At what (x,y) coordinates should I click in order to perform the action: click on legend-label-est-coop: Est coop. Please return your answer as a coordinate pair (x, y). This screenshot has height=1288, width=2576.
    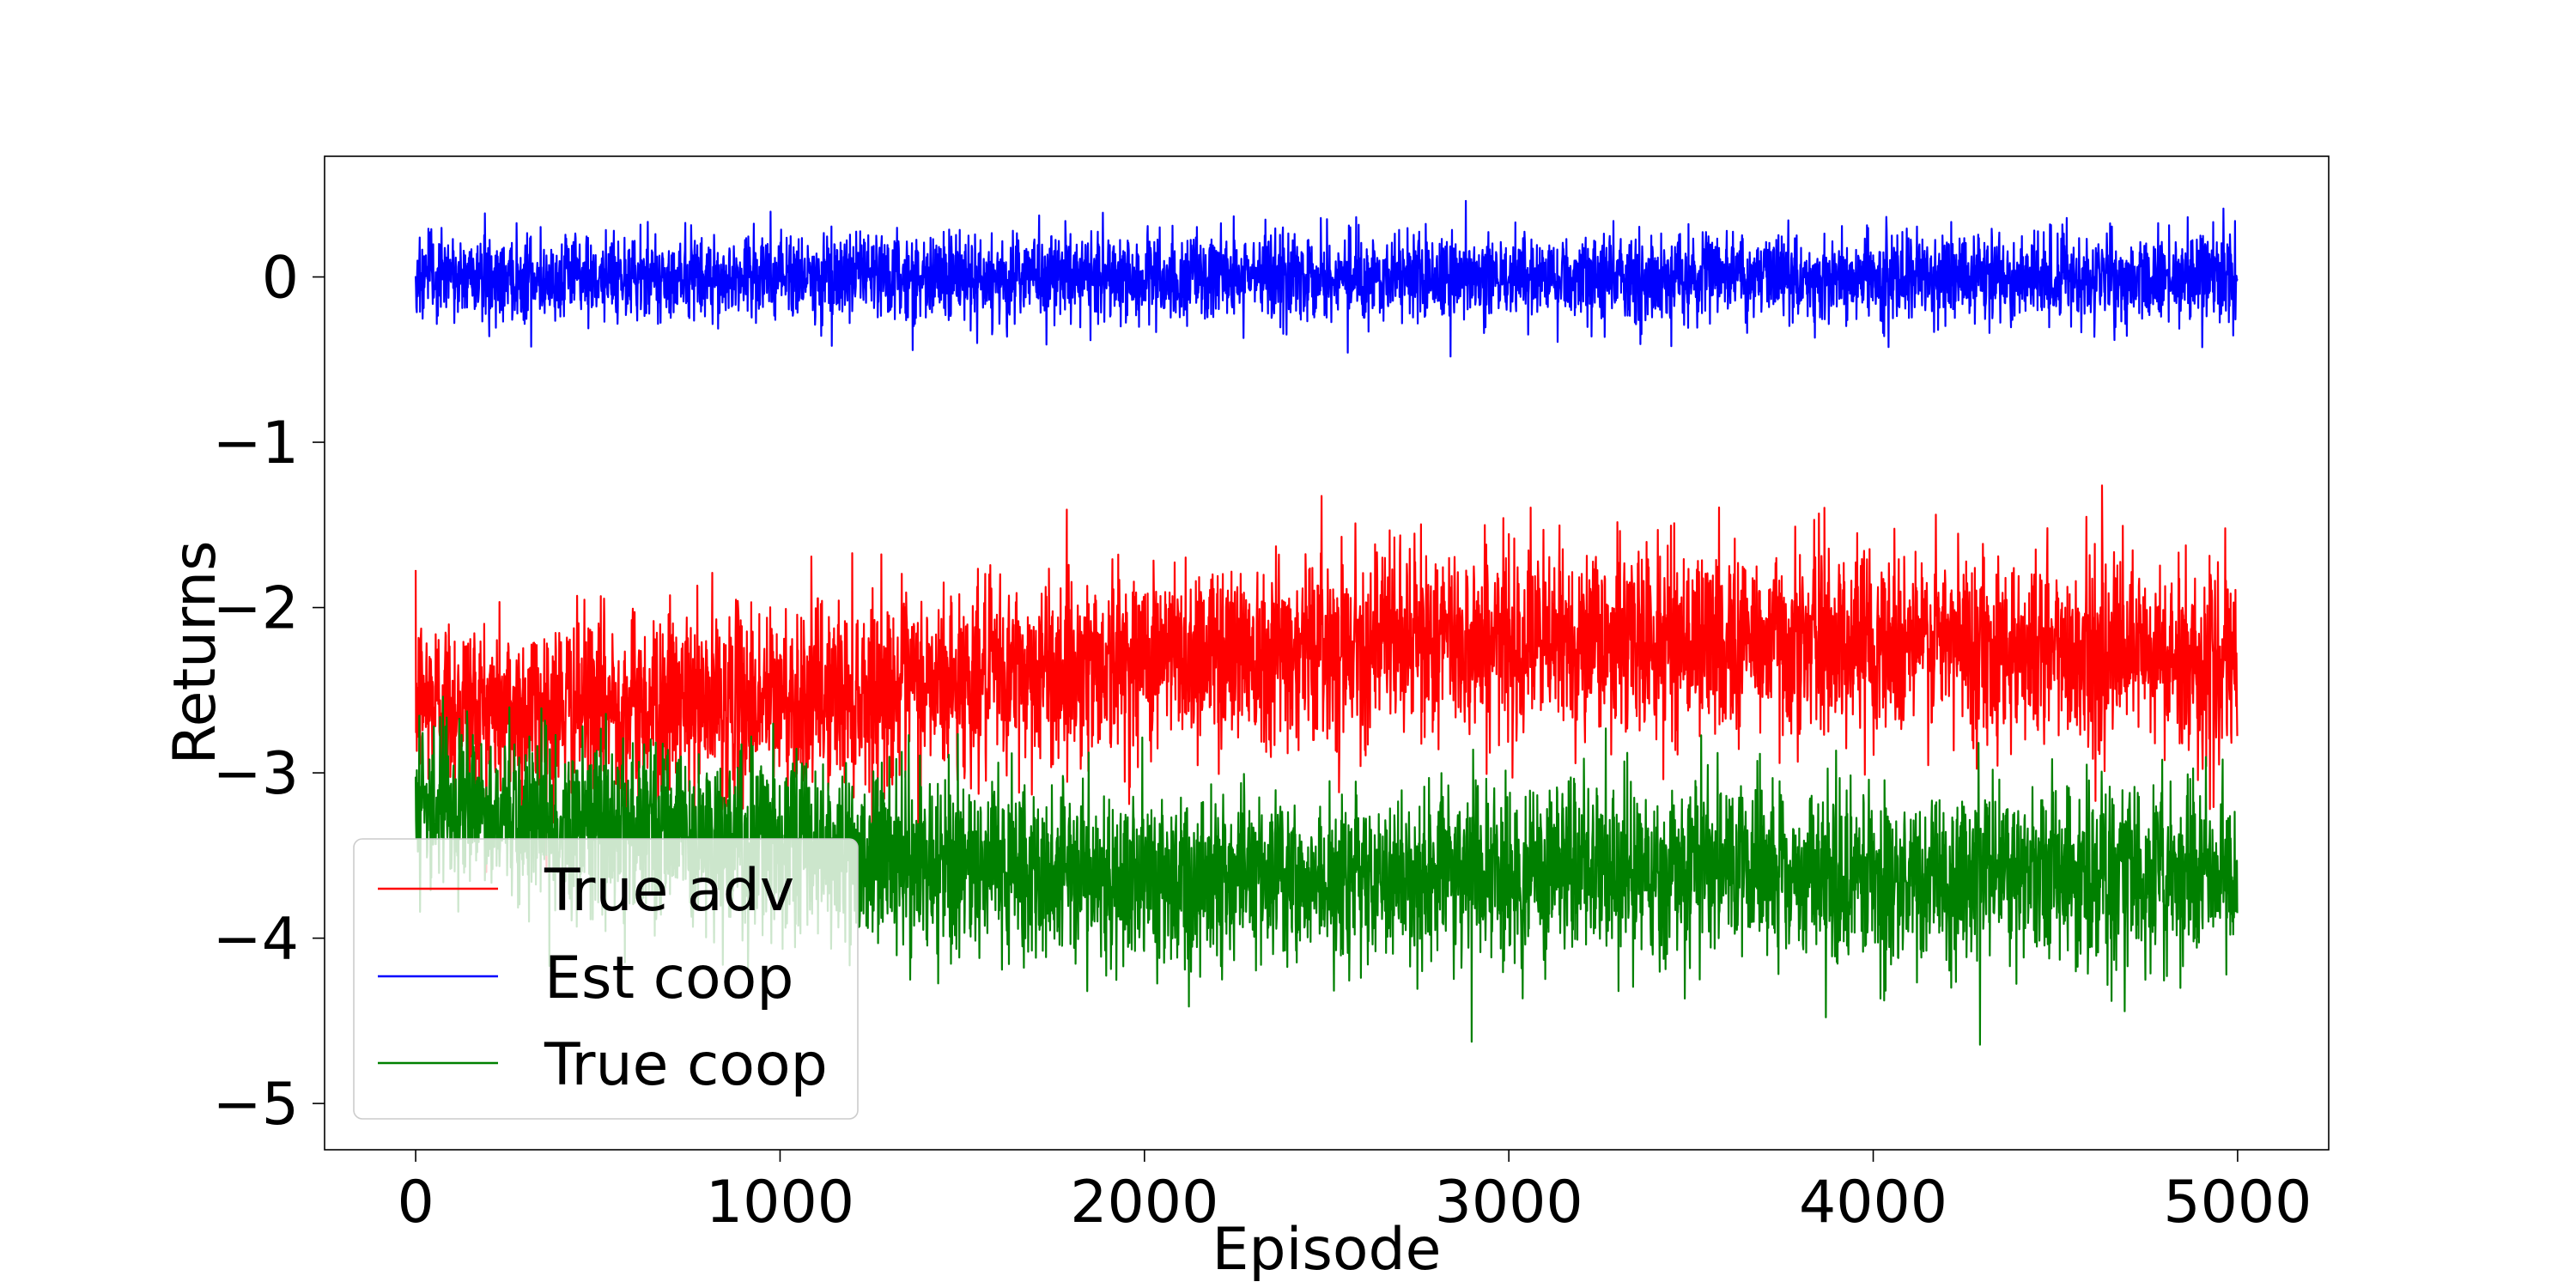
    Looking at the image, I should click on (669, 979).